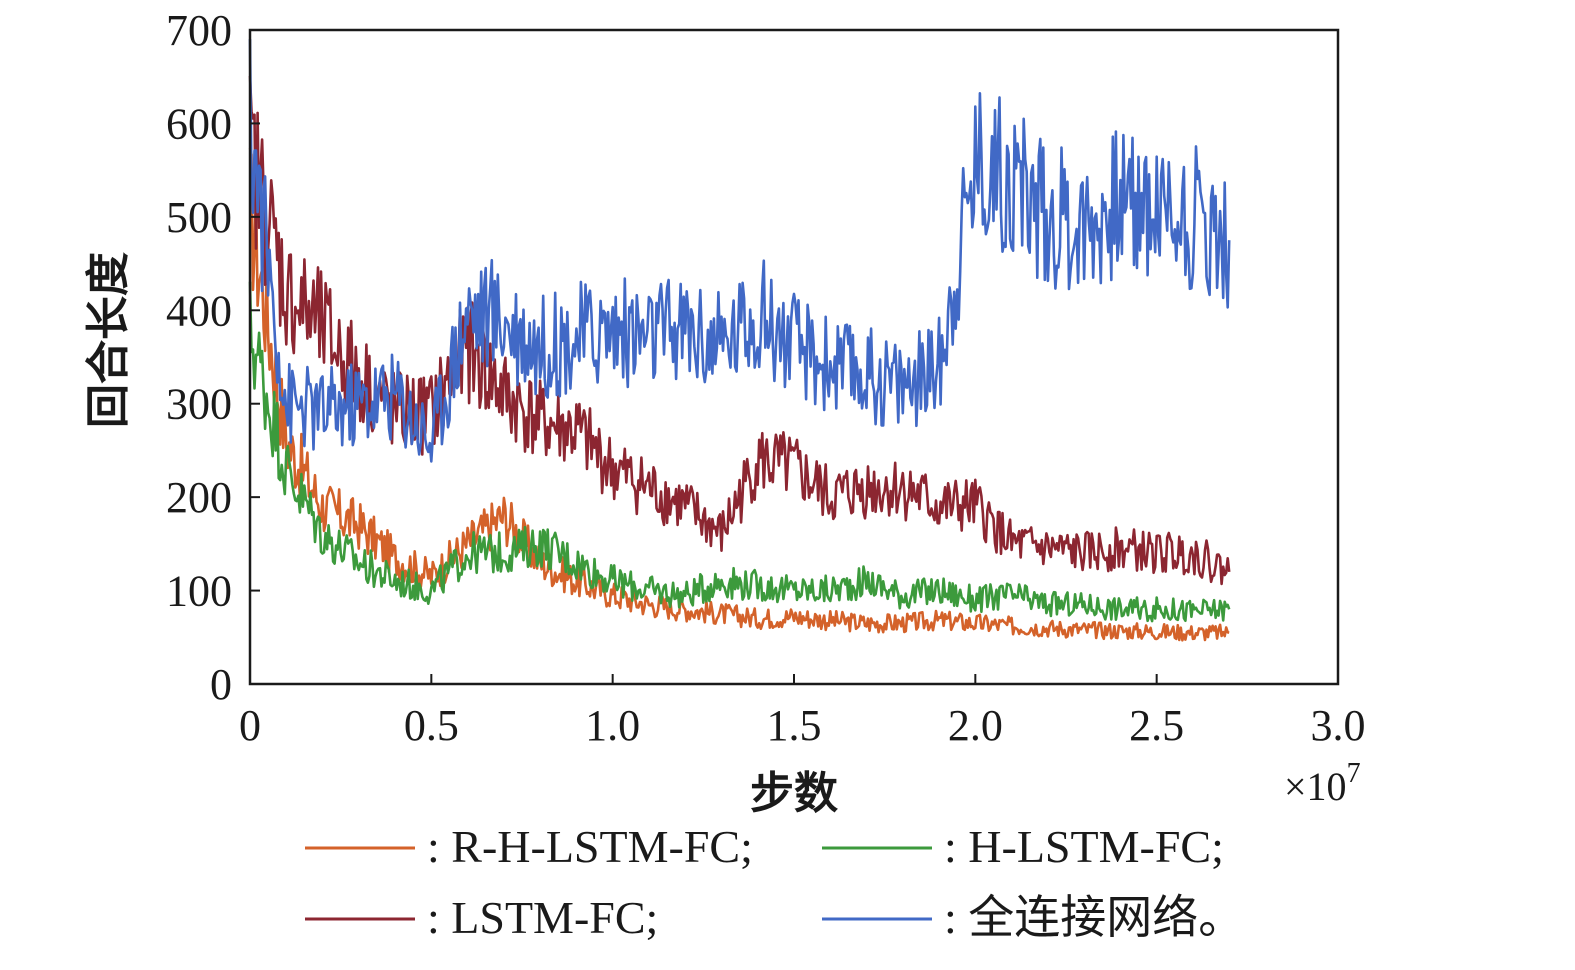 The image size is (1575, 970). What do you see at coordinates (199, 123) in the screenshot?
I see `y-tick-label: 600` at bounding box center [199, 123].